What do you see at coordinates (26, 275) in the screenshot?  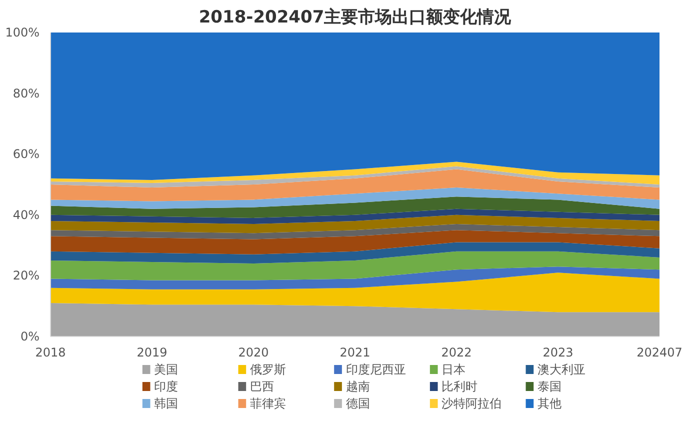 I see `y-tick-label: 20%` at bounding box center [26, 275].